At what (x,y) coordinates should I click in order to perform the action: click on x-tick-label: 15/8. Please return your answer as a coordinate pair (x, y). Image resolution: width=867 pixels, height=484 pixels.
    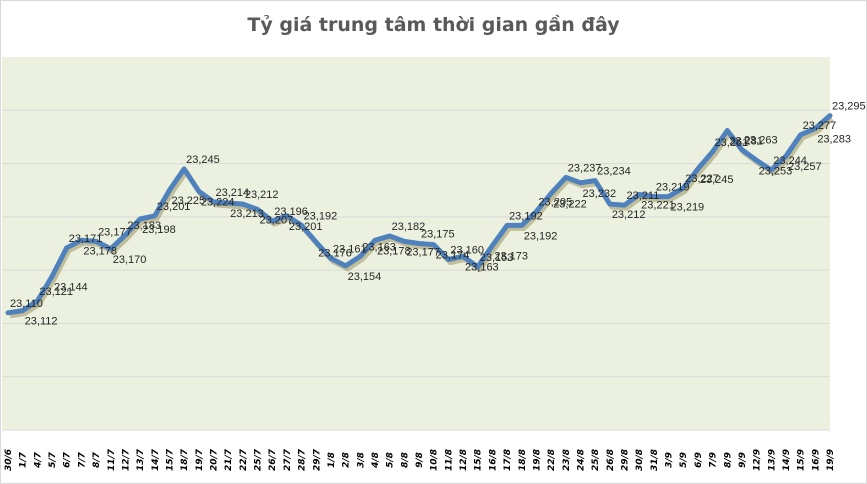
    Looking at the image, I should click on (479, 460).